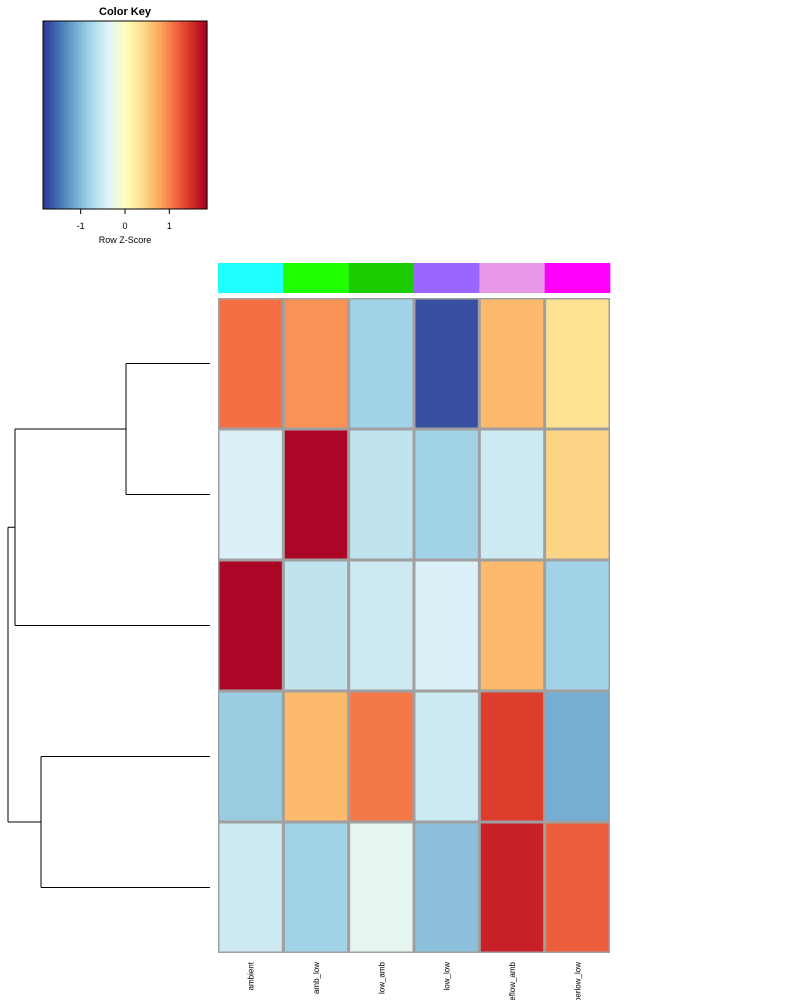 The image size is (800, 1000). Describe the element at coordinates (577, 981) in the screenshot. I see `column-label: oerlow_low` at that location.